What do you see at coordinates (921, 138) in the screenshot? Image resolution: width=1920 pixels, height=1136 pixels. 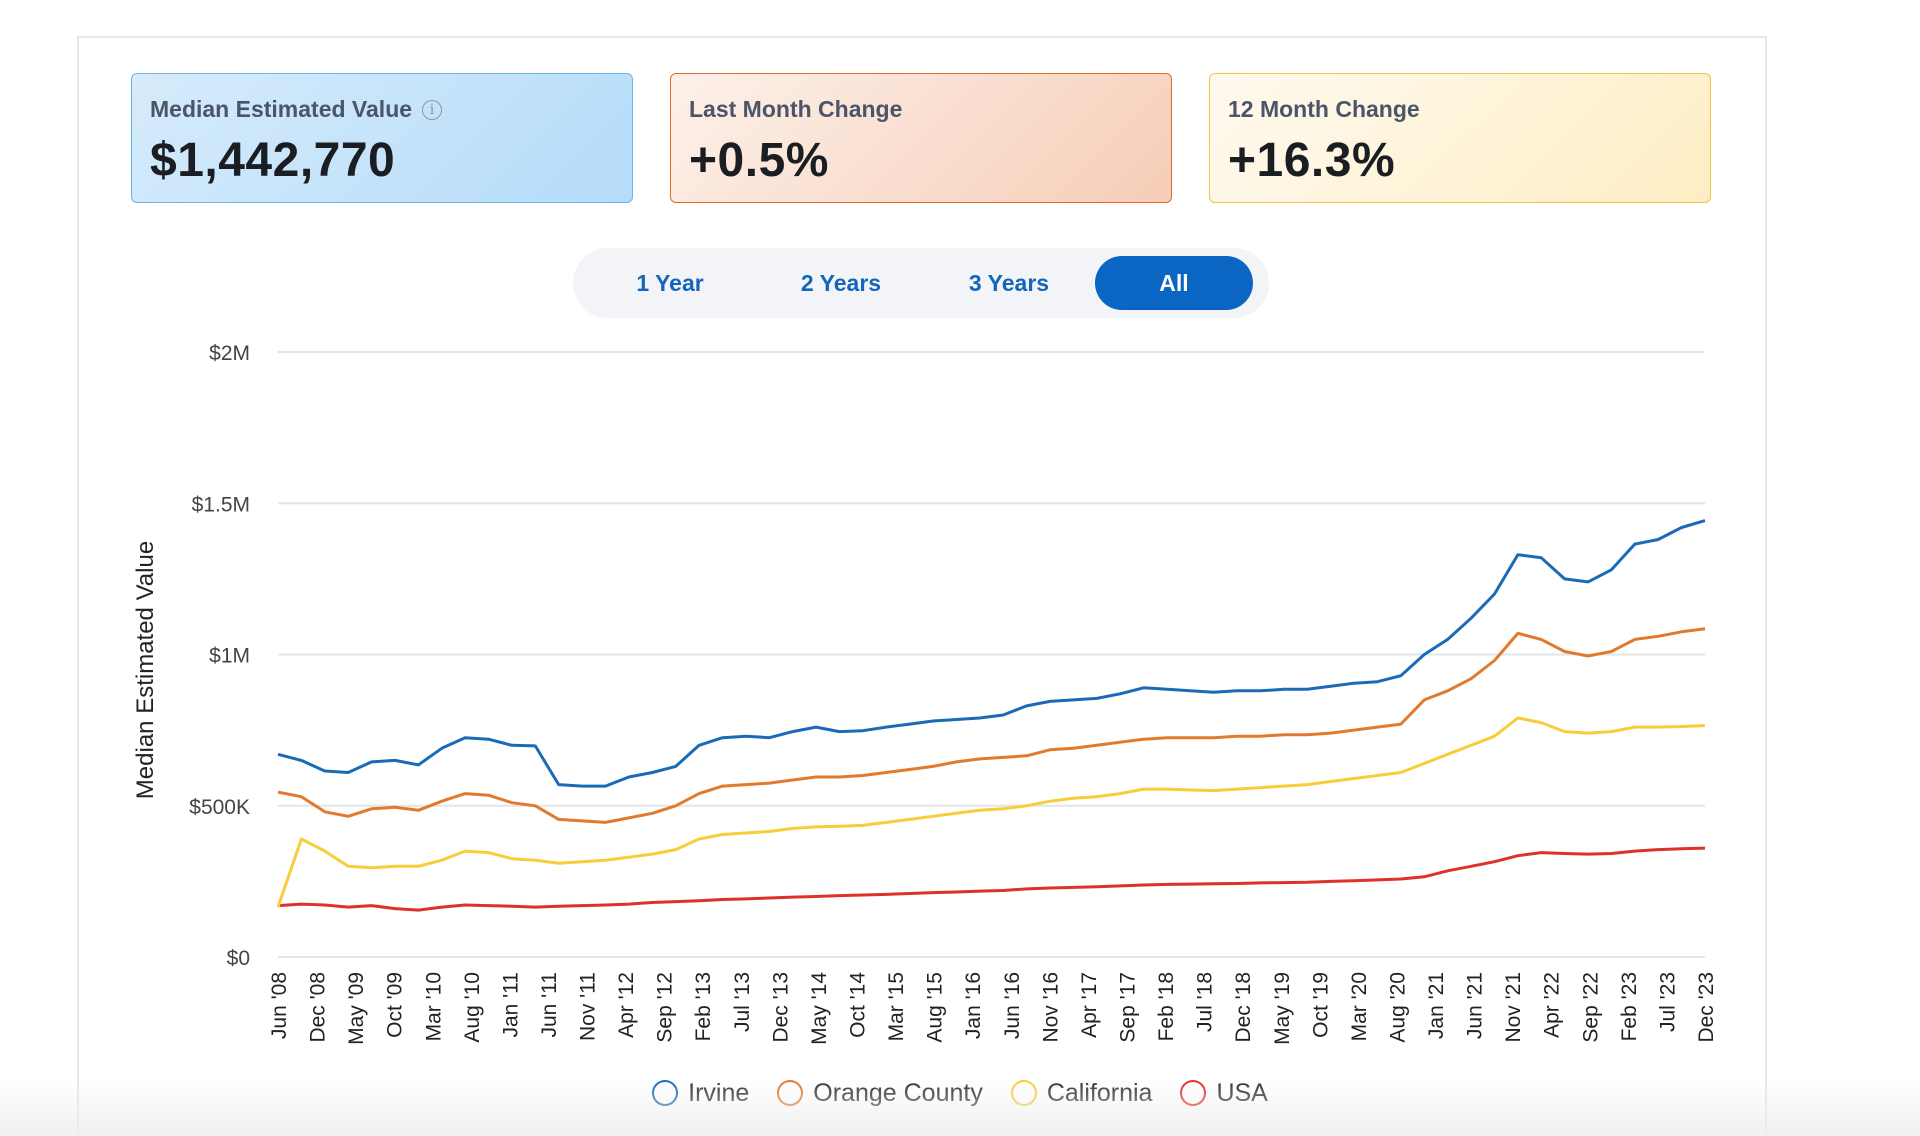 I see `last-month-change-card: Last Month Change +0.5%` at bounding box center [921, 138].